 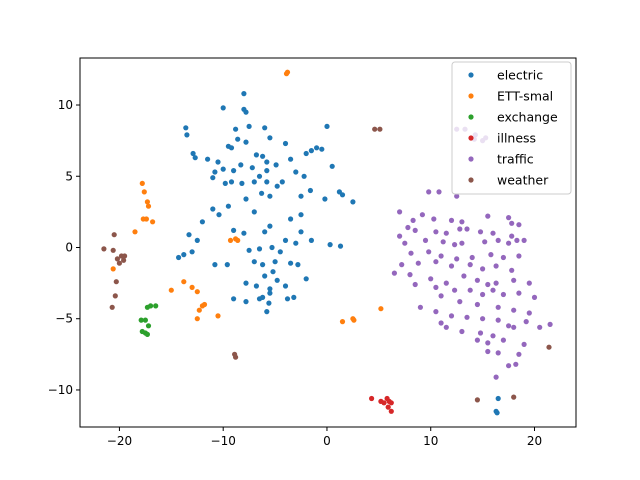 I want to click on legend-label: electric, so click(x=520, y=75).